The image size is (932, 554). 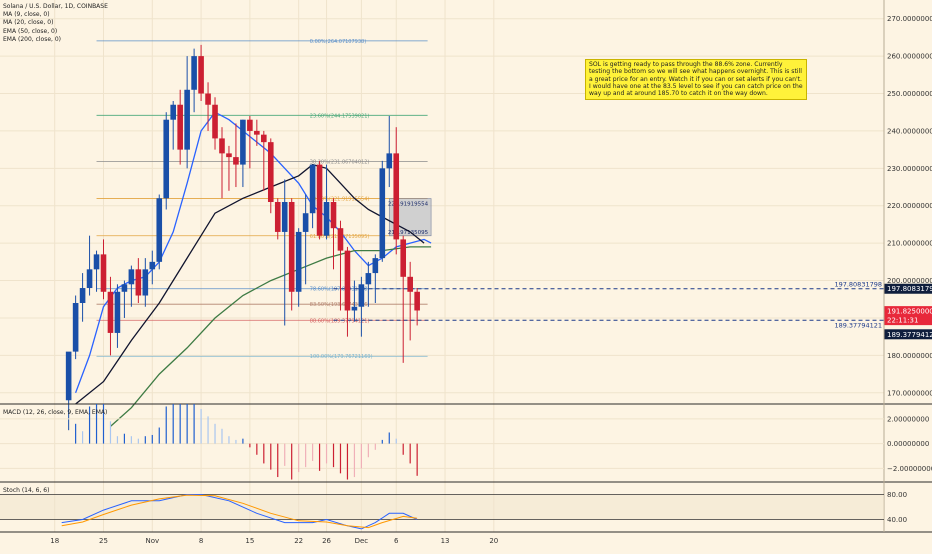 I want to click on y-tick-label: 220.00000000, so click(x=909, y=206).